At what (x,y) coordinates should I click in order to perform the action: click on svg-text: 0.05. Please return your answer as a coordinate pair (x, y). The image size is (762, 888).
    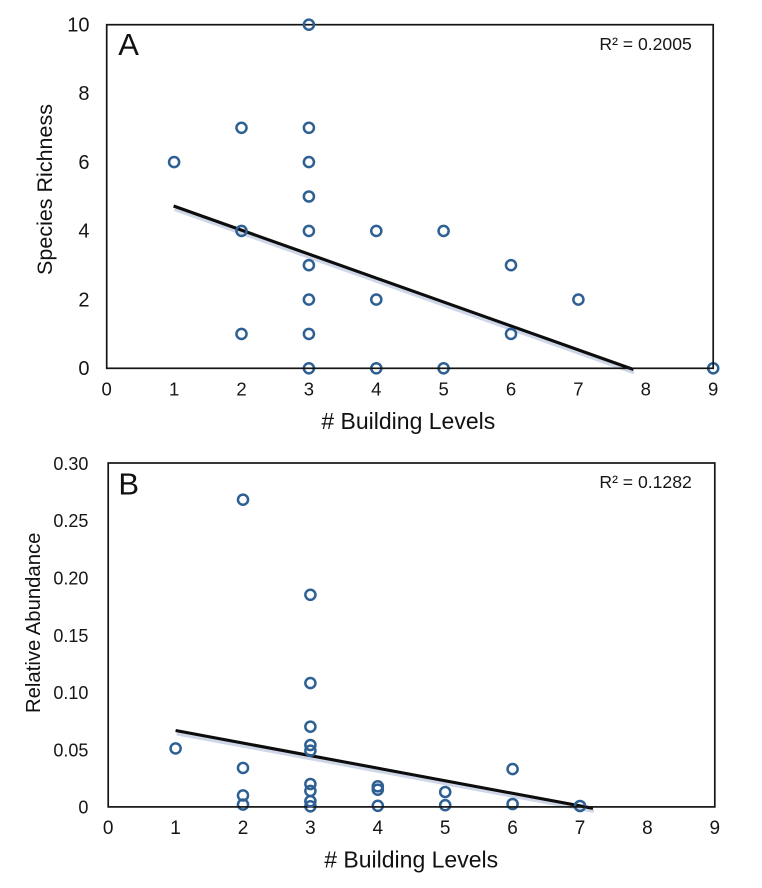
    Looking at the image, I should click on (70, 750).